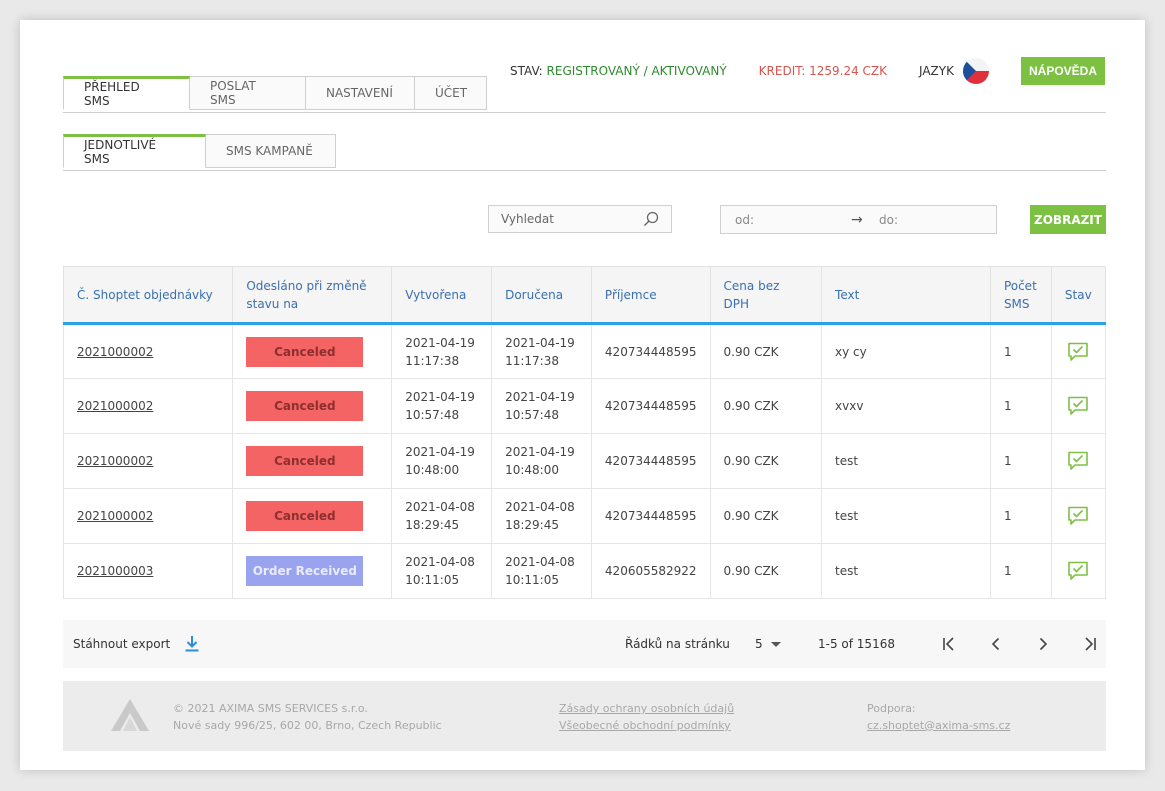  What do you see at coordinates (540, 507) in the screenshot?
I see `delivered-date: 2021-04-08` at bounding box center [540, 507].